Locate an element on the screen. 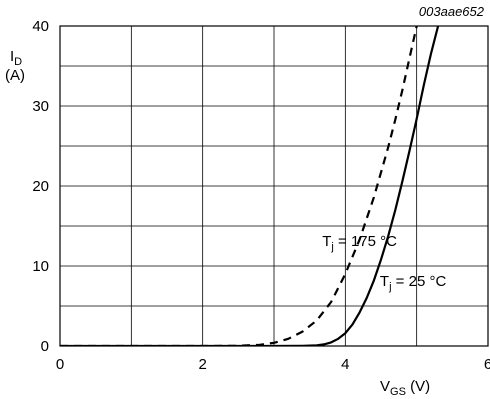 This screenshot has width=490, height=399. x-axis-unit: (V) is located at coordinates (418, 386).